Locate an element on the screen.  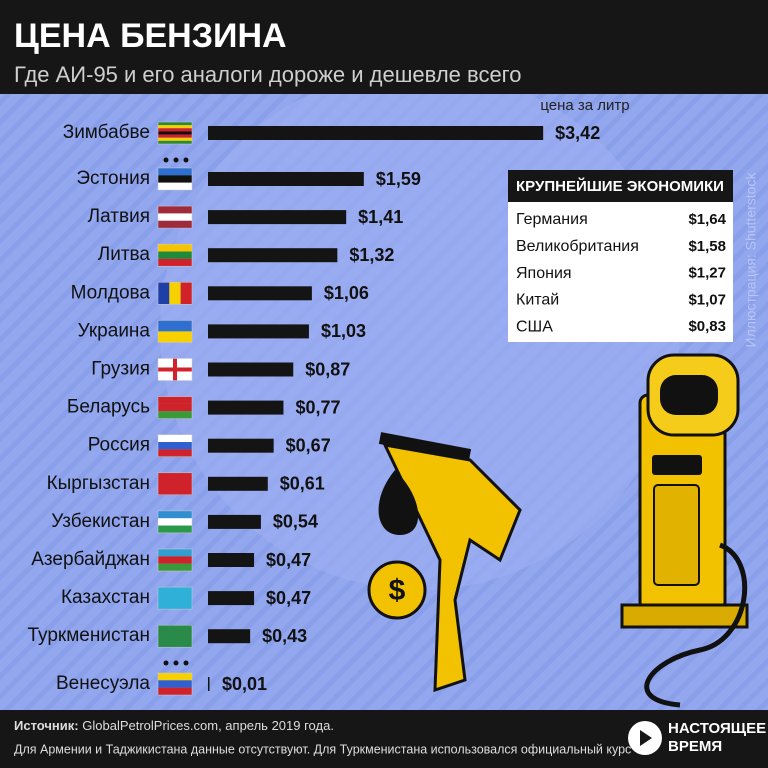
value-label: $1,59 is located at coordinates (398, 179).